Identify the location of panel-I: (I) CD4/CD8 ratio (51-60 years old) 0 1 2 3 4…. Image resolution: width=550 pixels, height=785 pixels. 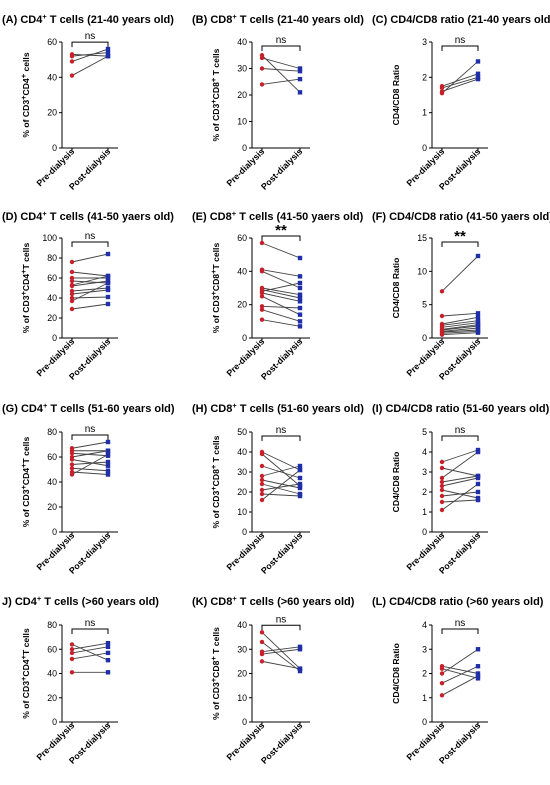
(461, 489).